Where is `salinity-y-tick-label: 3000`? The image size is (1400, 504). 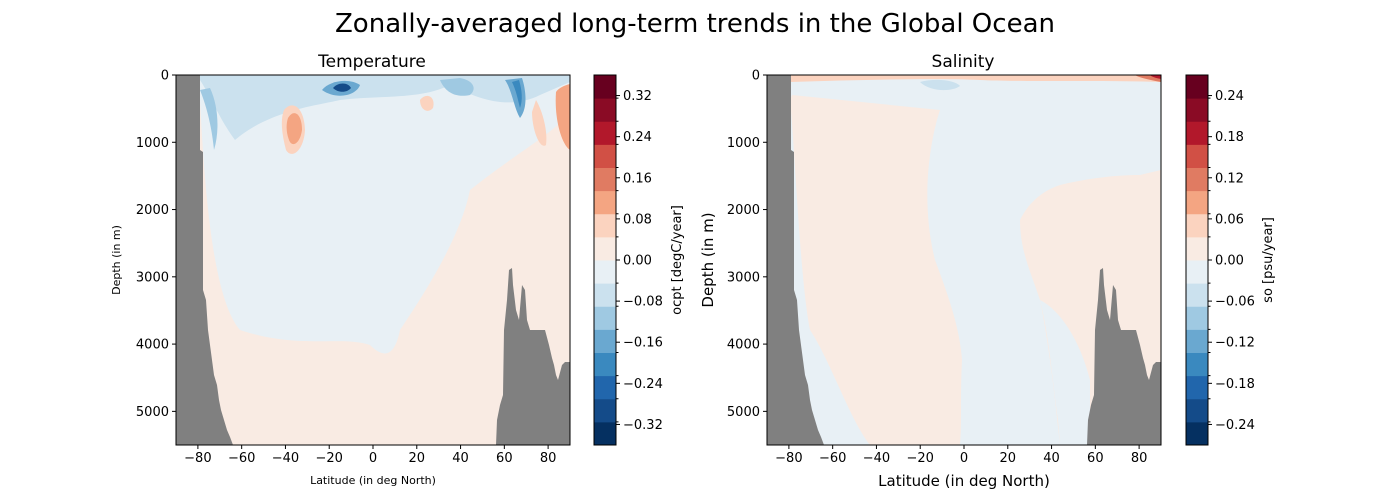
salinity-y-tick-label: 3000 is located at coordinates (743, 277).